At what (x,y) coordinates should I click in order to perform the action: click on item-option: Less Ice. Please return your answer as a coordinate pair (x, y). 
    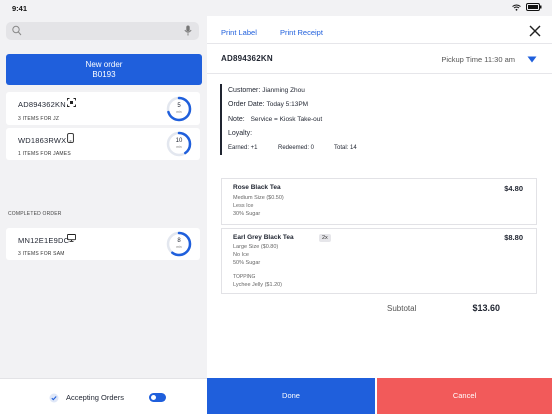
    Looking at the image, I should click on (243, 206).